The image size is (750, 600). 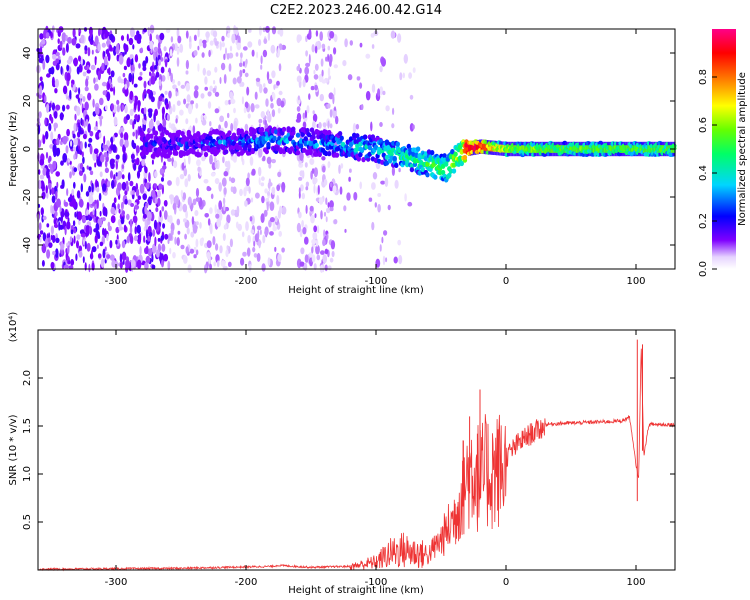 I want to click on x-tick-label: 0, so click(x=506, y=281).